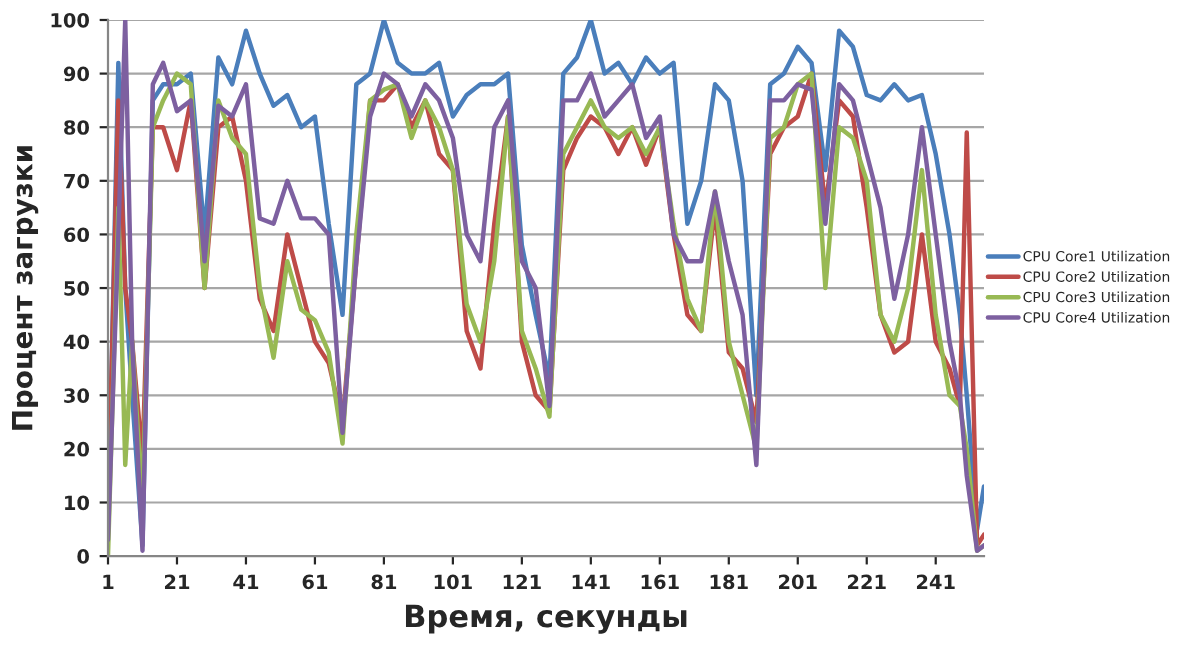  What do you see at coordinates (77, 503) in the screenshot?
I see `y-tick-label: 10` at bounding box center [77, 503].